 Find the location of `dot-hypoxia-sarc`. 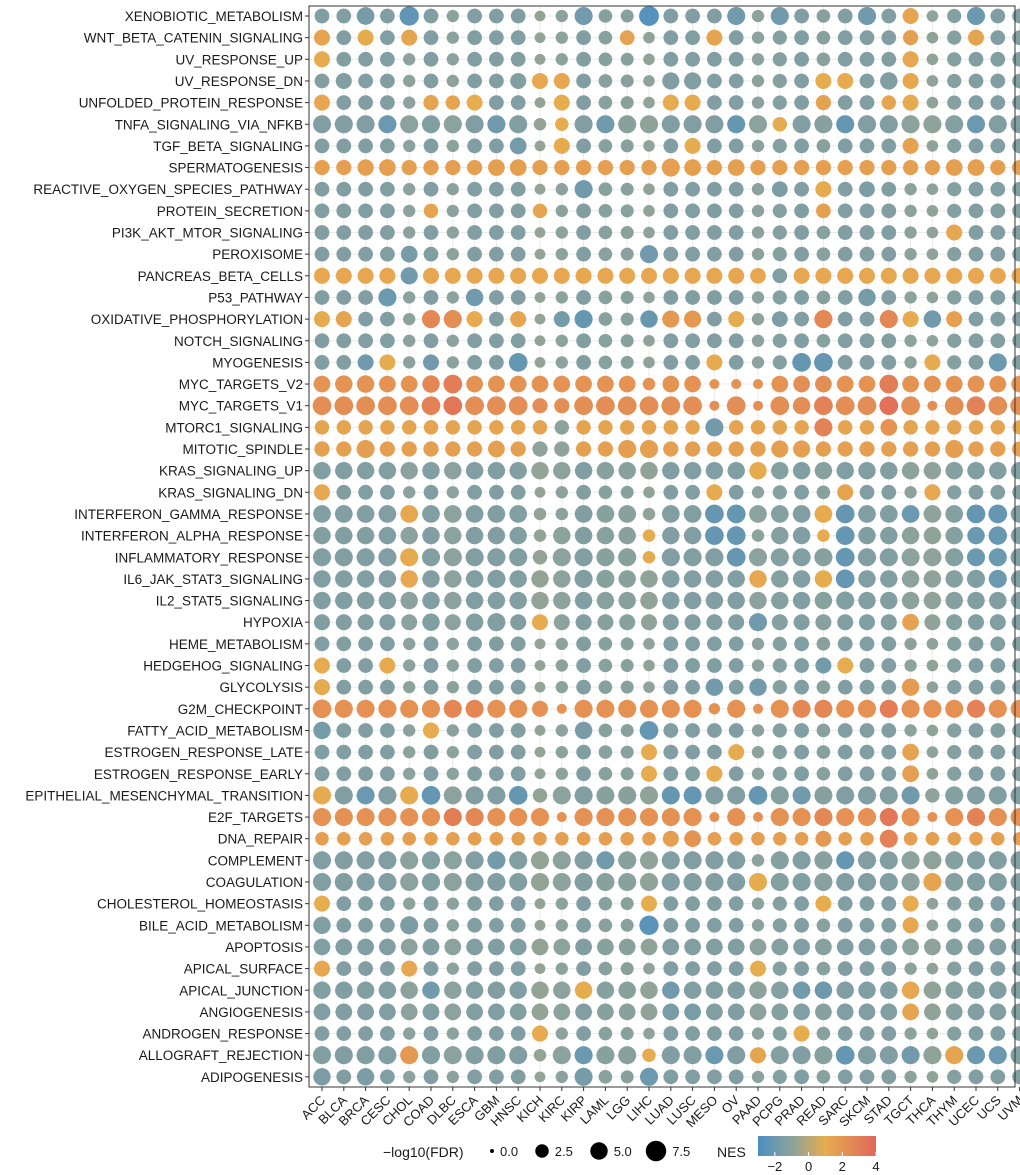

dot-hypoxia-sarc is located at coordinates (845, 622).